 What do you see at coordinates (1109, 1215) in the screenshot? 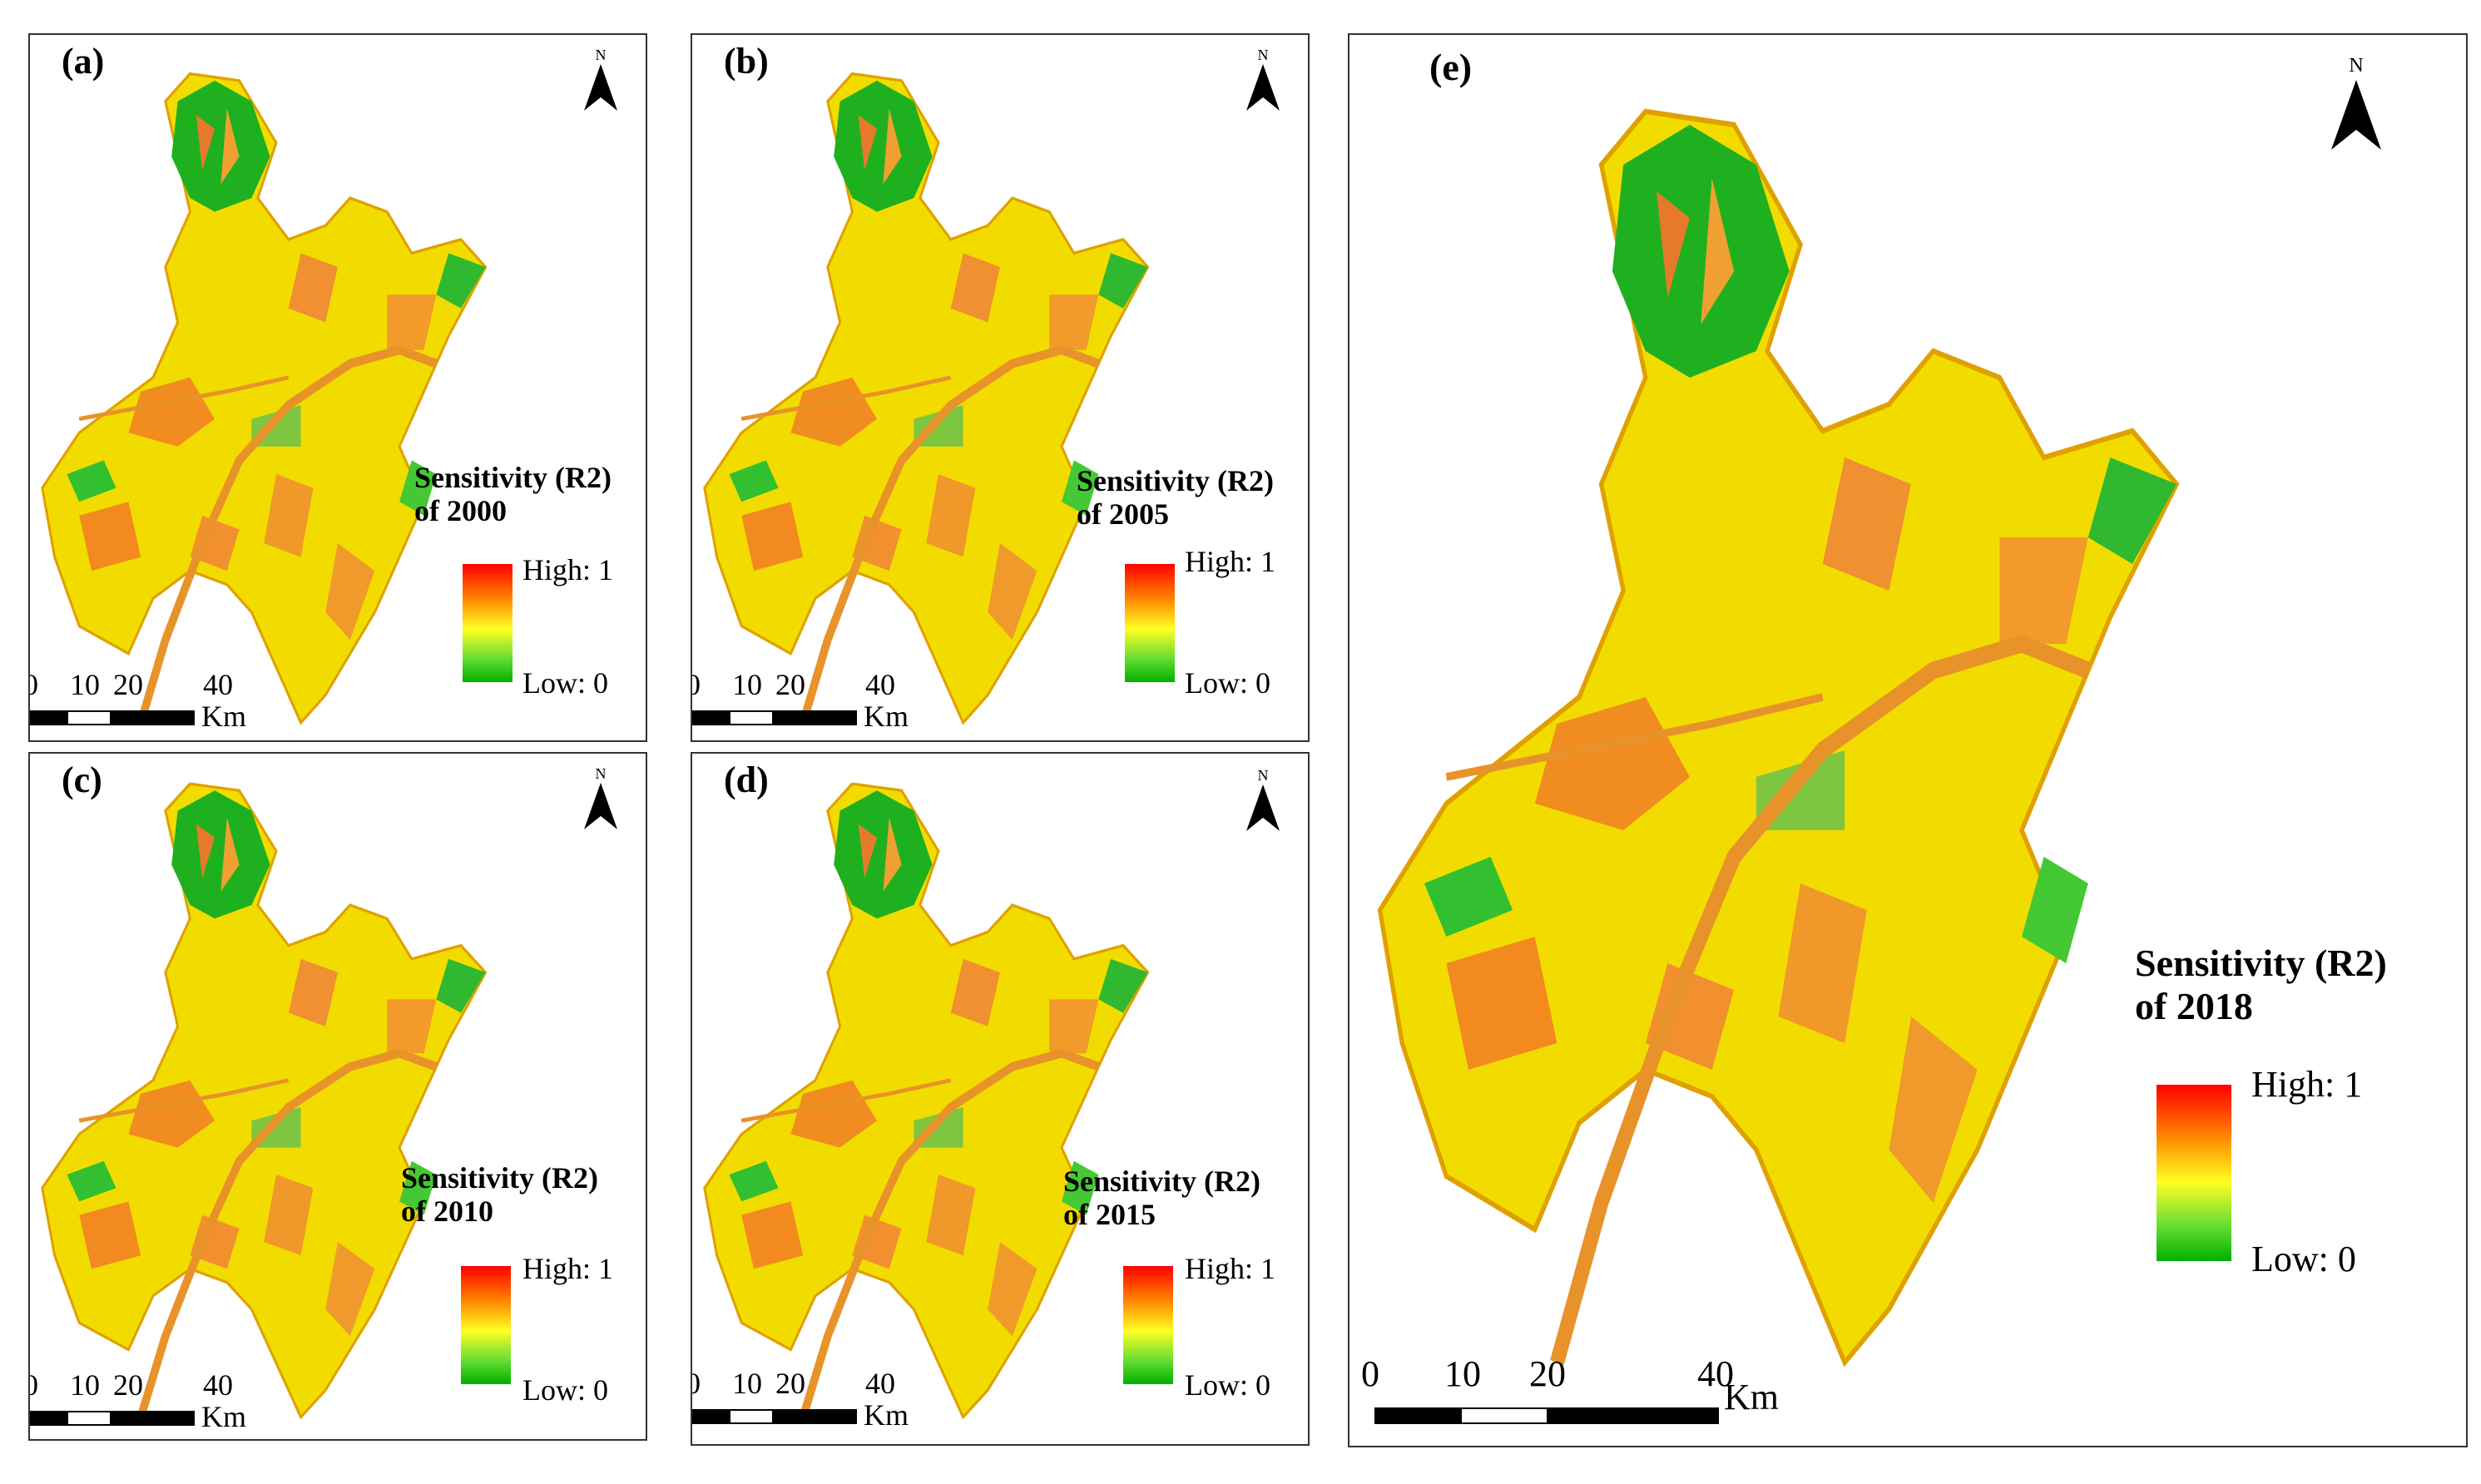
I see `legend-title-line2: of 2015` at bounding box center [1109, 1215].